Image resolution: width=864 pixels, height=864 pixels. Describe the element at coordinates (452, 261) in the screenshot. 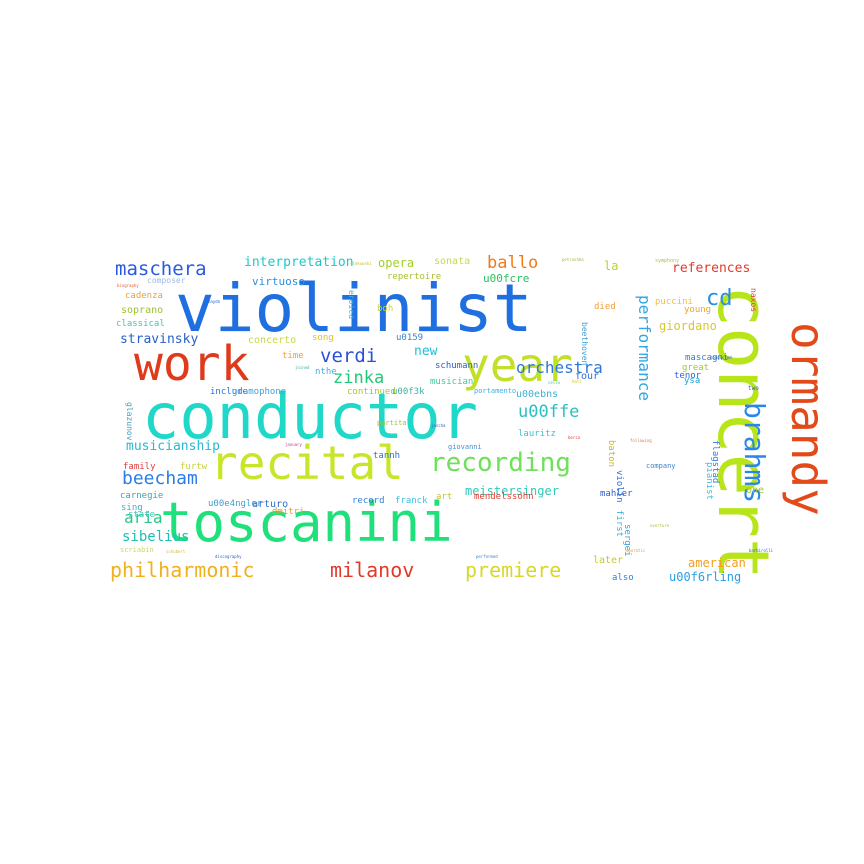

I see `word-sonata: sonata` at that location.